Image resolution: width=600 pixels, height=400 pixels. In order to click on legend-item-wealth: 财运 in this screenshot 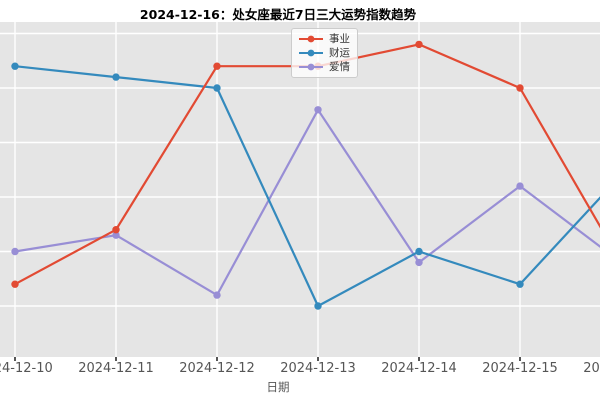, I will do `click(324, 53)`.